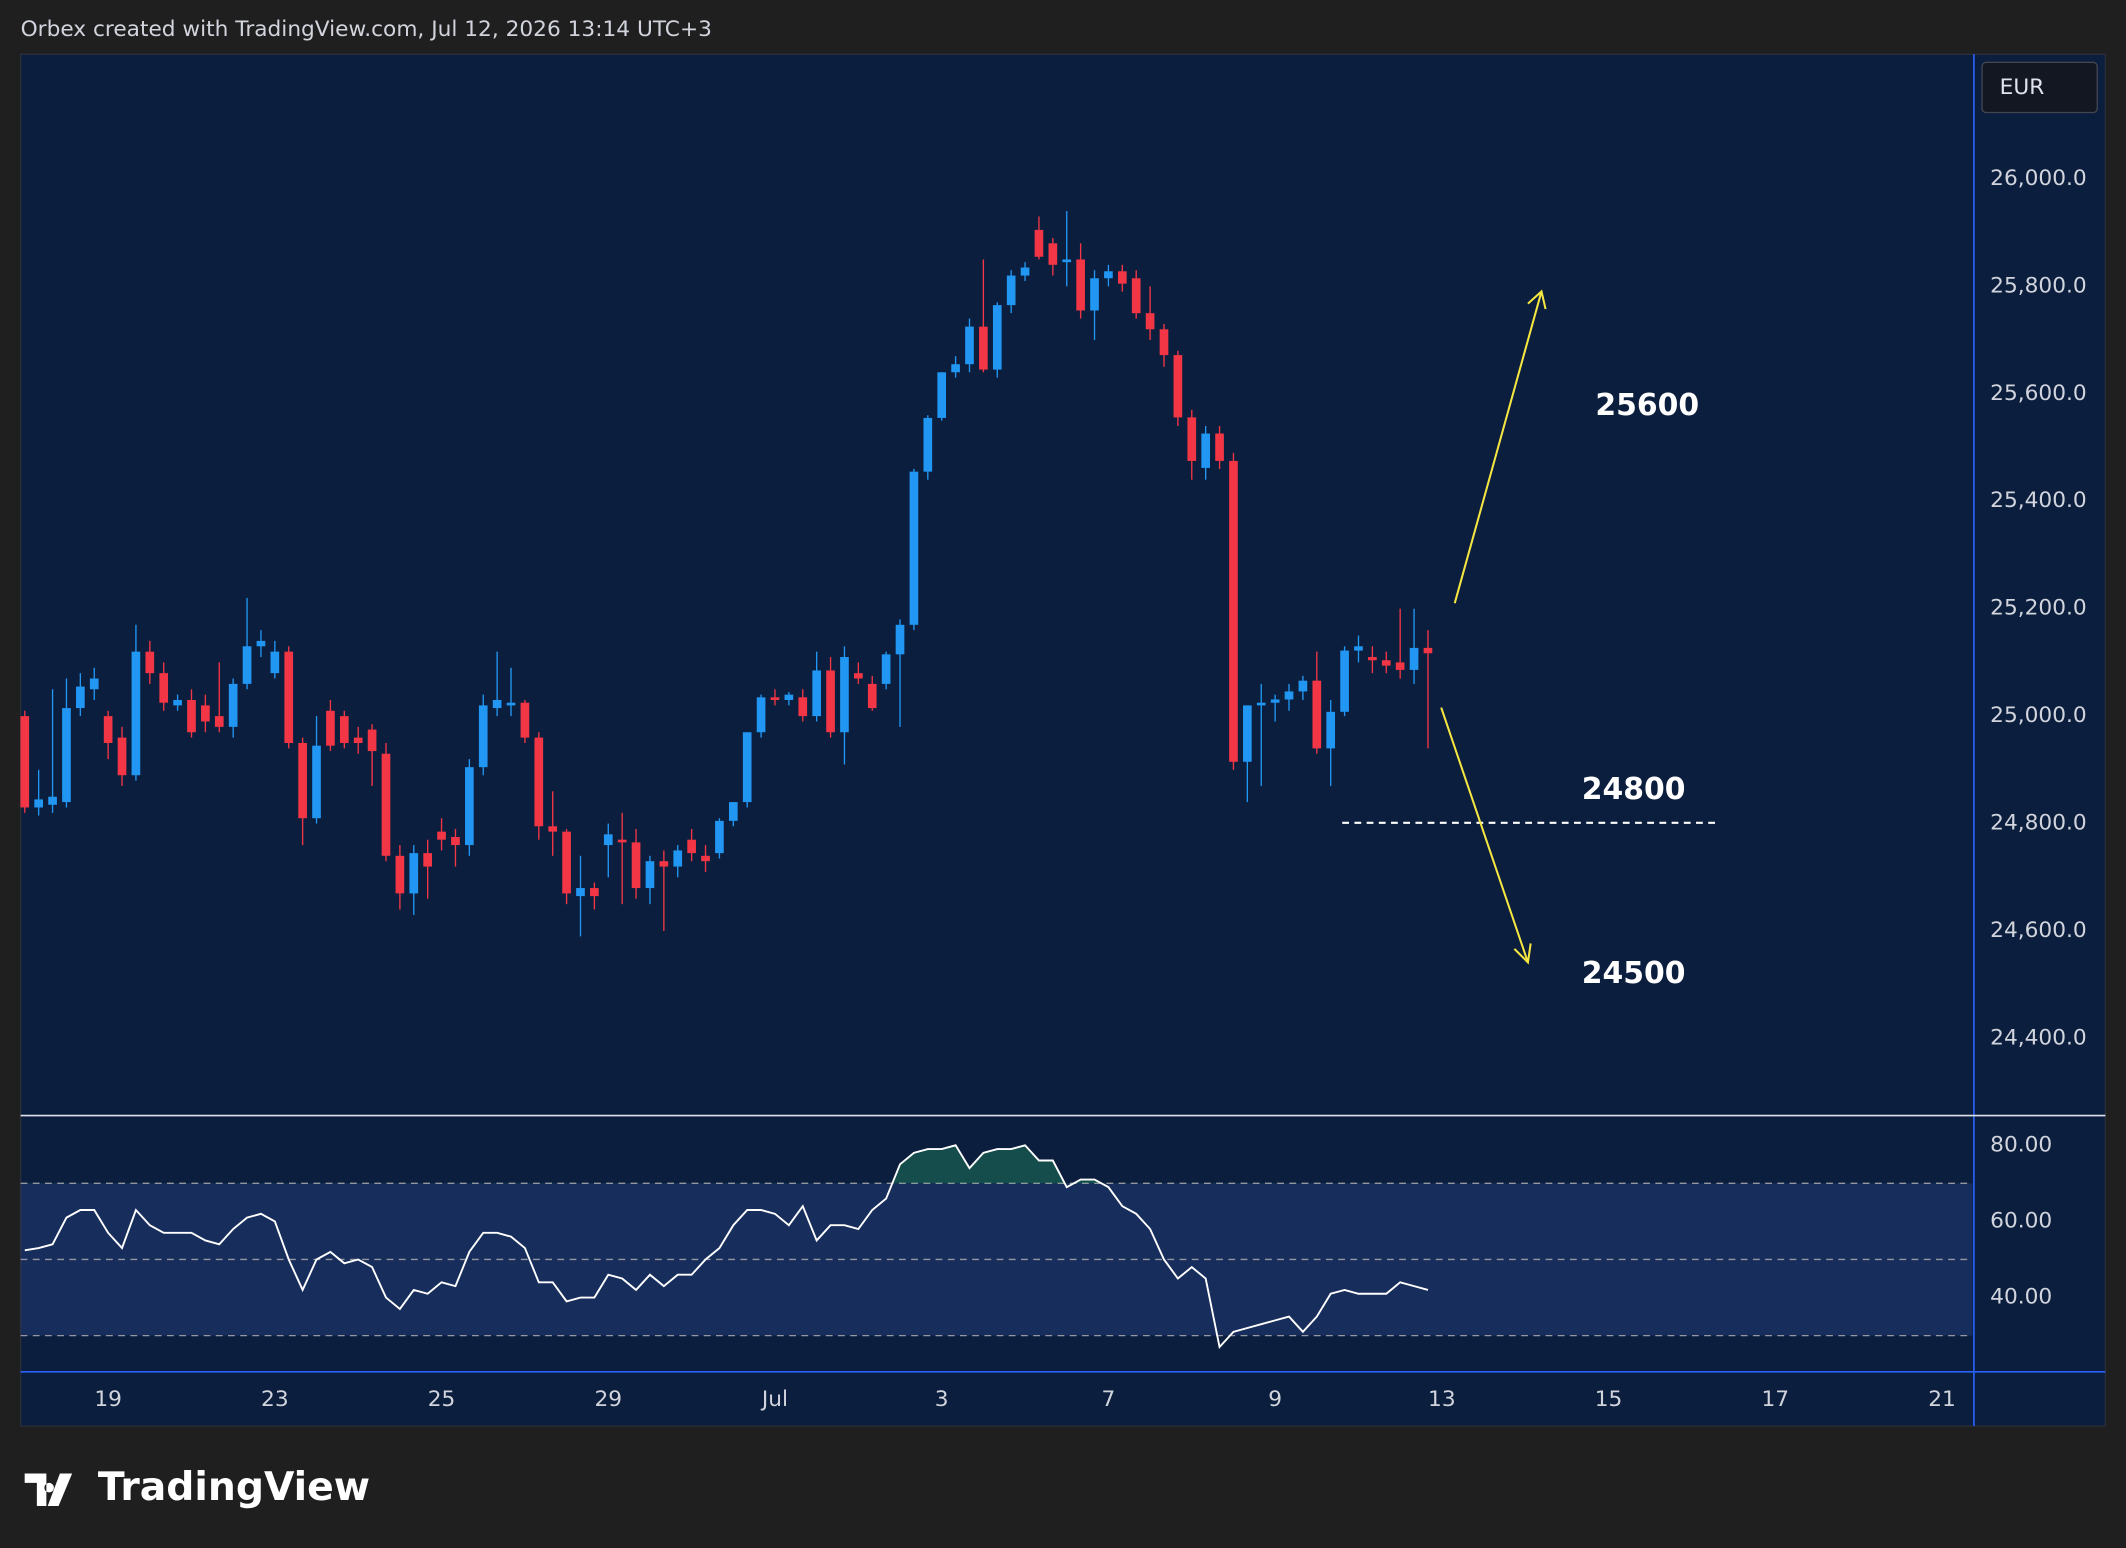 The height and width of the screenshot is (1548, 2126). Describe the element at coordinates (234, 1487) in the screenshot. I see `logo-text: TradingView` at that location.